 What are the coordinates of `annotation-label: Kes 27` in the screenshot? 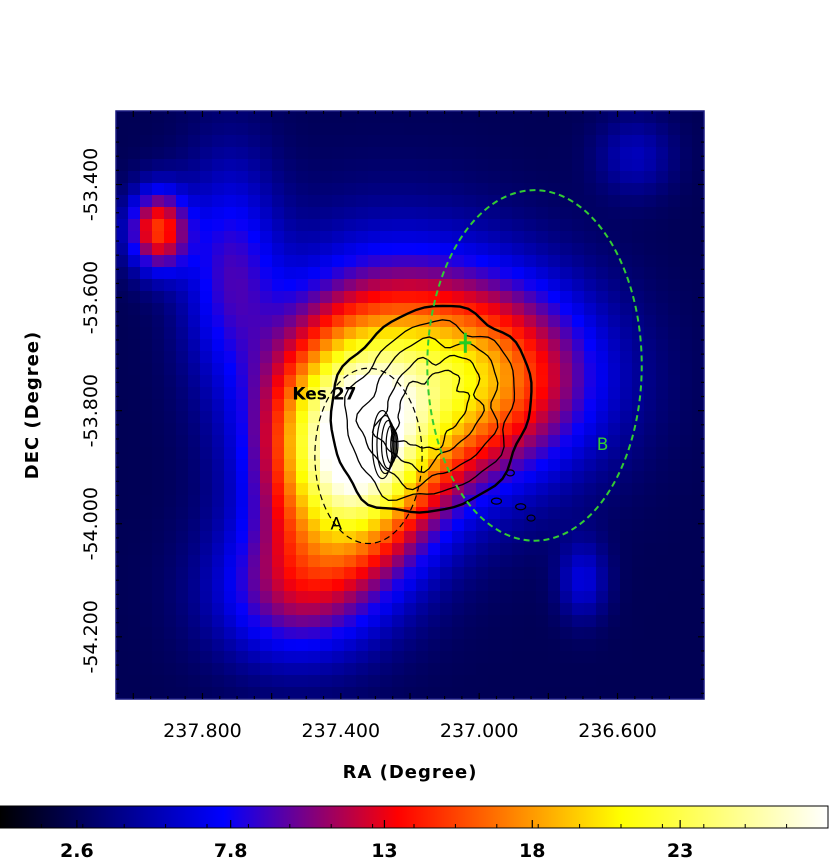 It's located at (324, 394).